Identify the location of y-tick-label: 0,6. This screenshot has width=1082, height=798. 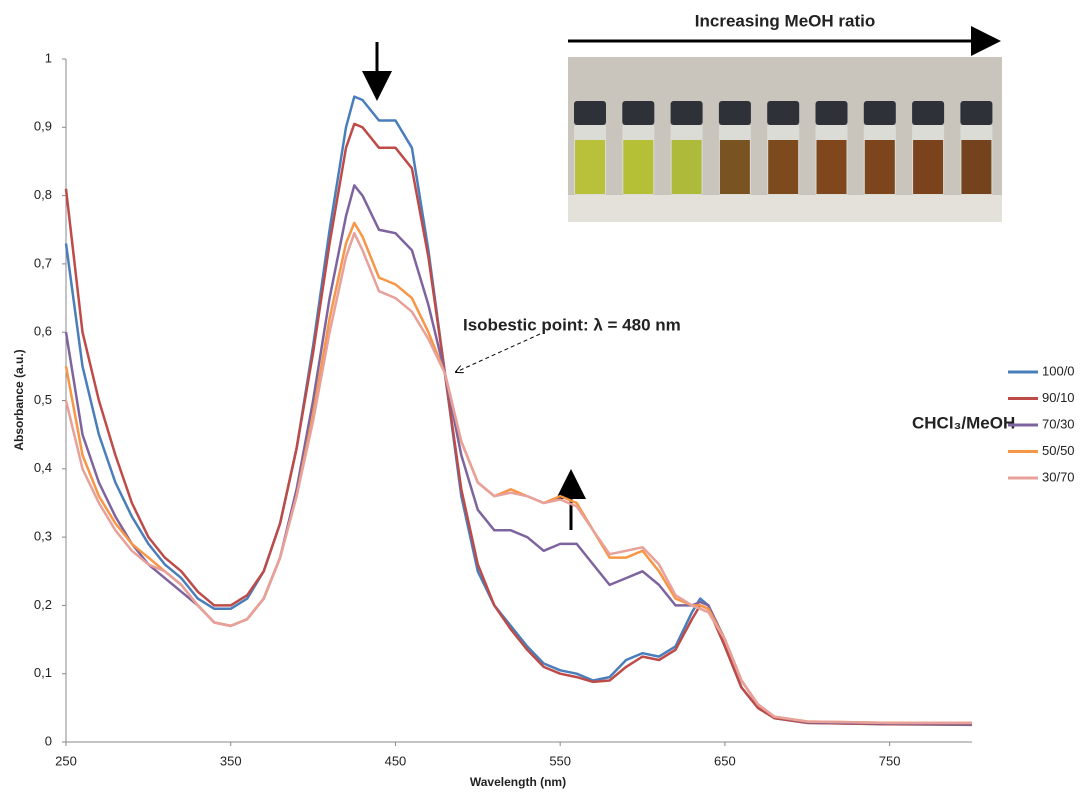
(43, 331).